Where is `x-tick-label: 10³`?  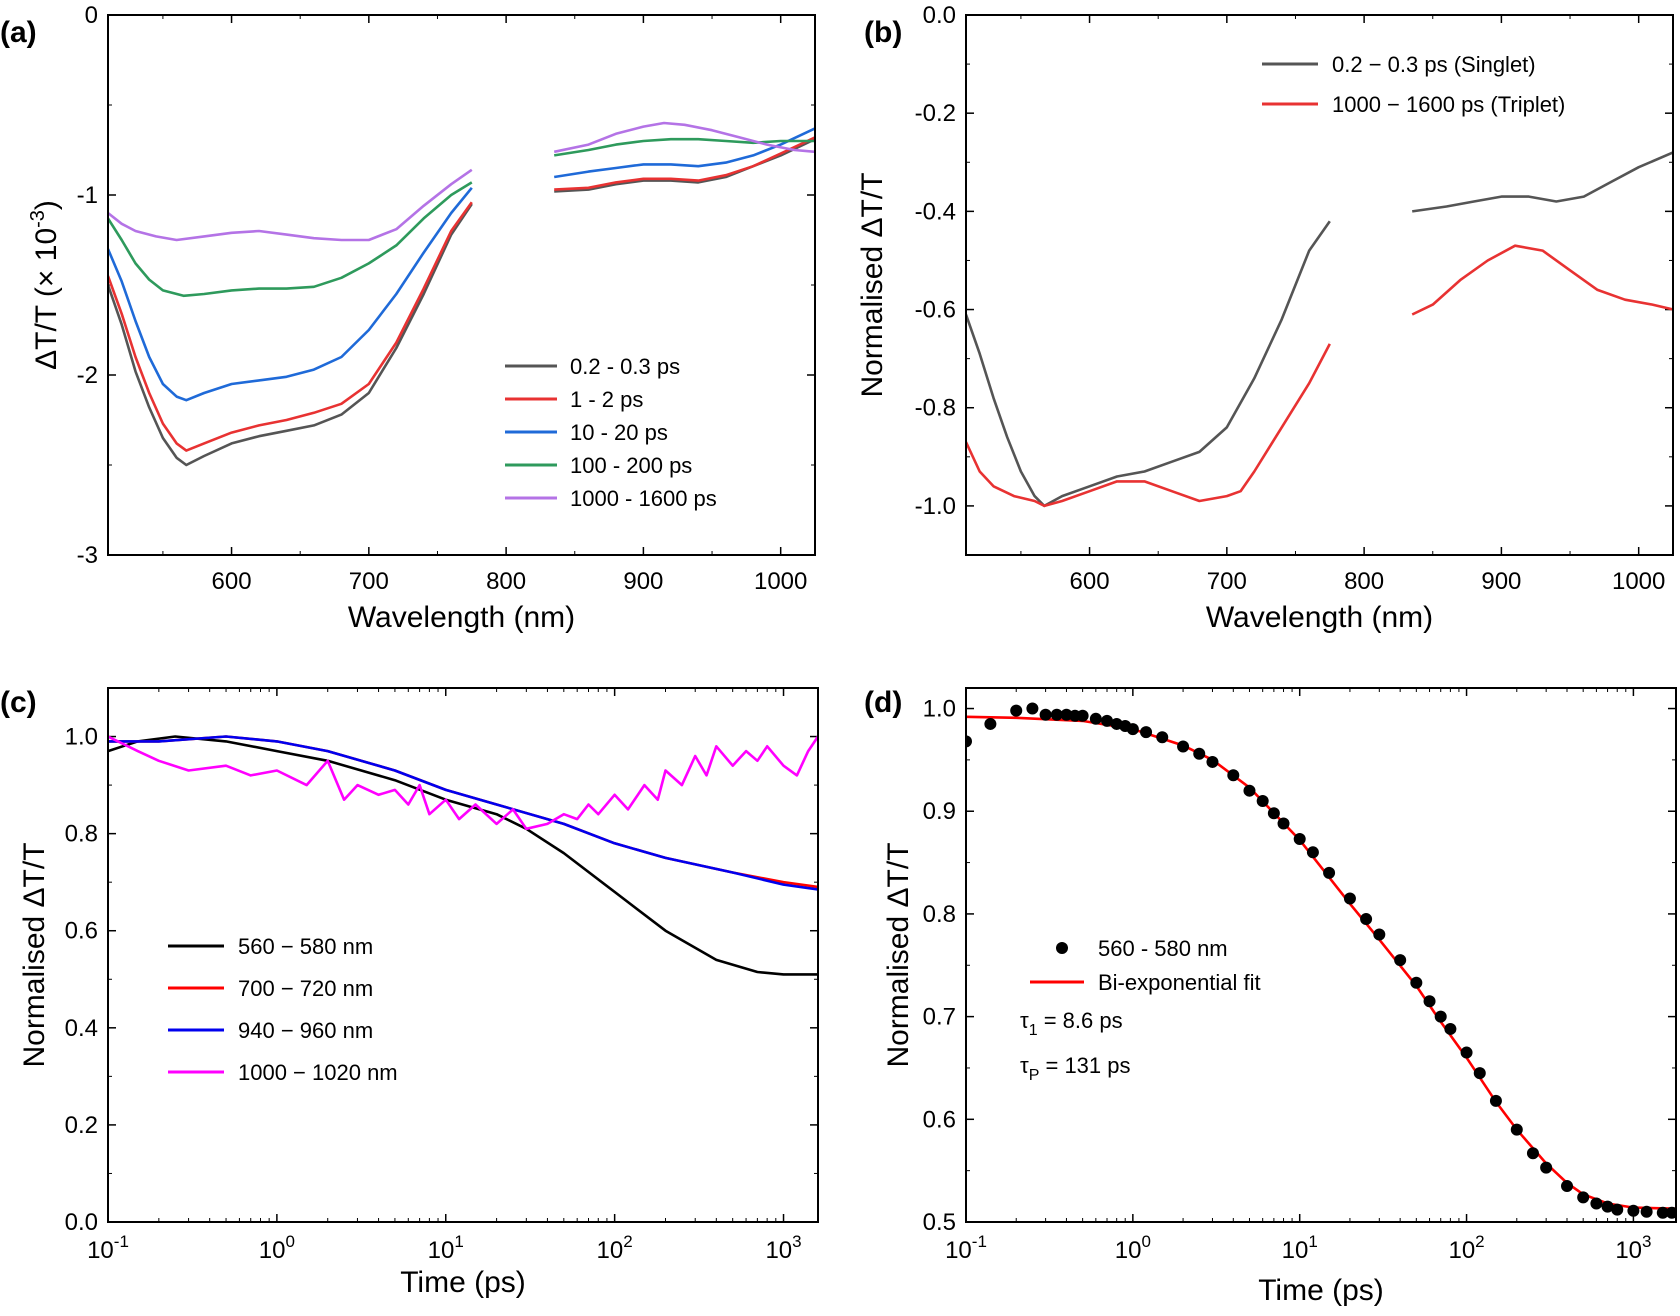
x-tick-label: 10³ is located at coordinates (783, 1248).